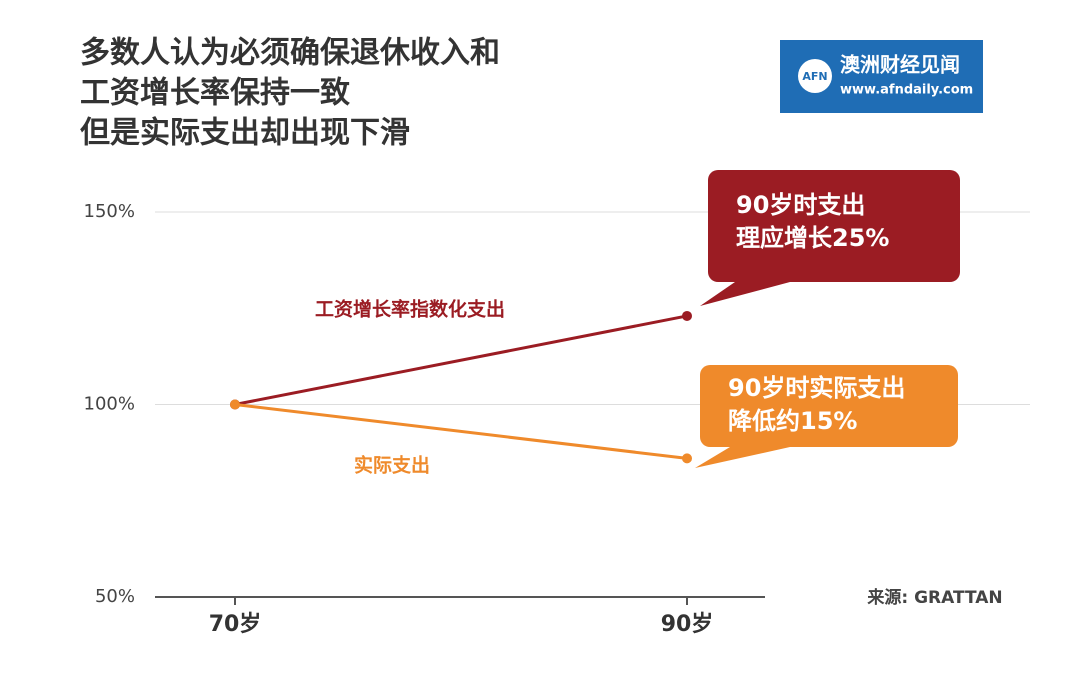  What do you see at coordinates (800, 205) in the screenshot?
I see `callout-text: 90岁时支出` at bounding box center [800, 205].